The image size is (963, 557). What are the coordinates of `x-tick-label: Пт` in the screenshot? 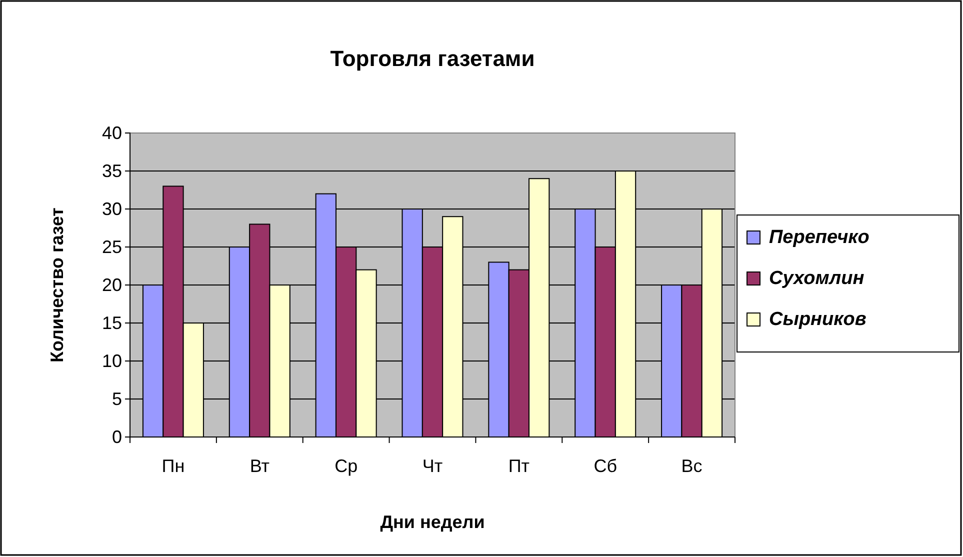 It's located at (519, 466).